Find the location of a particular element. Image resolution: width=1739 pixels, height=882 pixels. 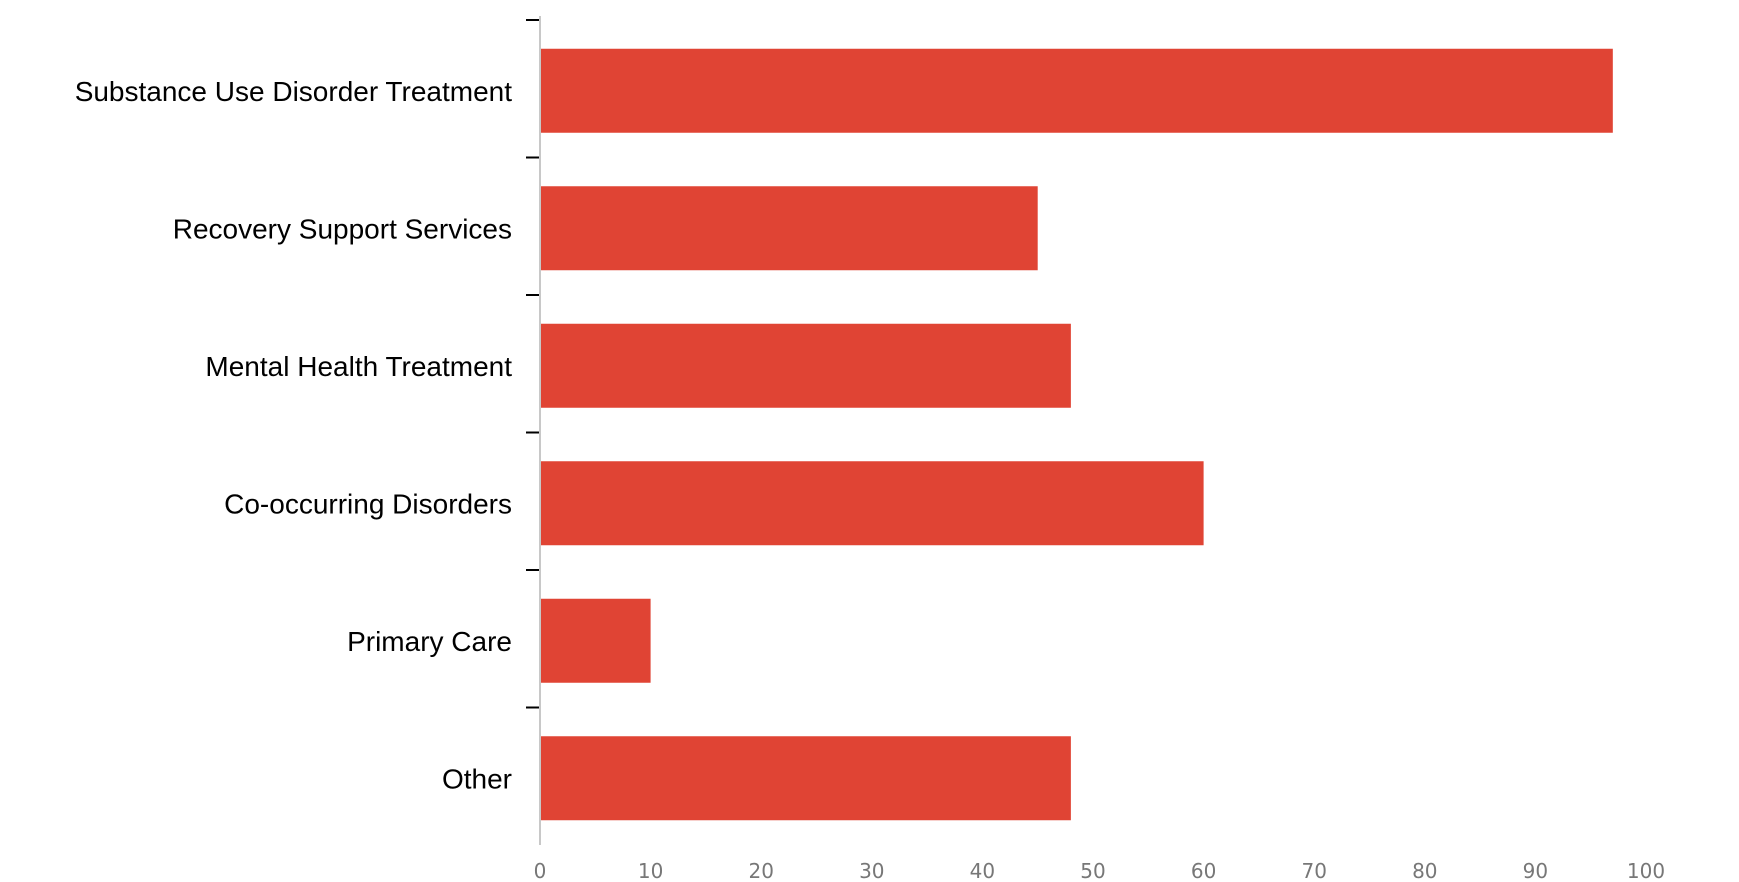

x-tick-label: 60 is located at coordinates (1203, 870).